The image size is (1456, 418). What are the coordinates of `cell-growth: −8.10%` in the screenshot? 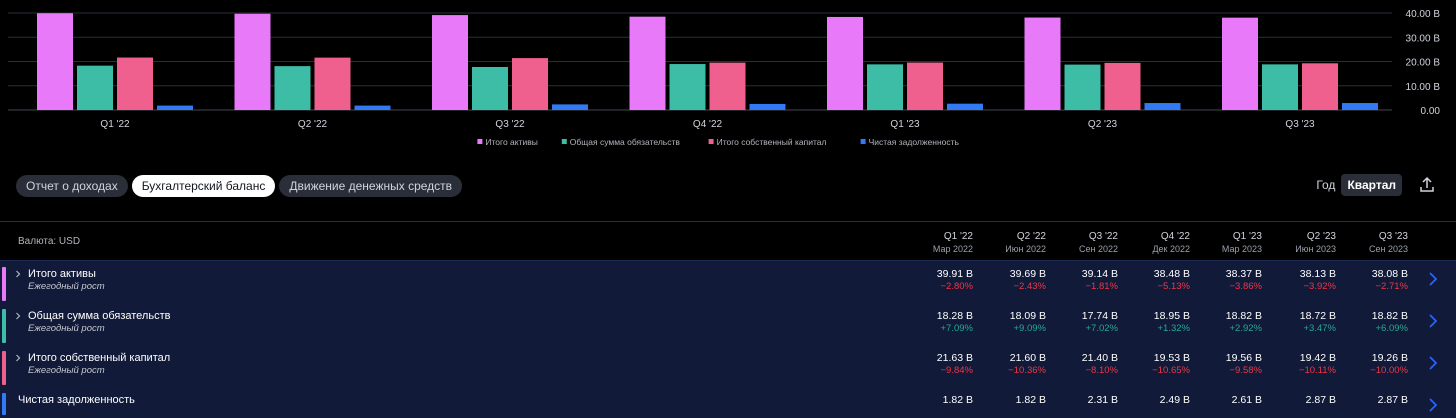 It's located at (1102, 370).